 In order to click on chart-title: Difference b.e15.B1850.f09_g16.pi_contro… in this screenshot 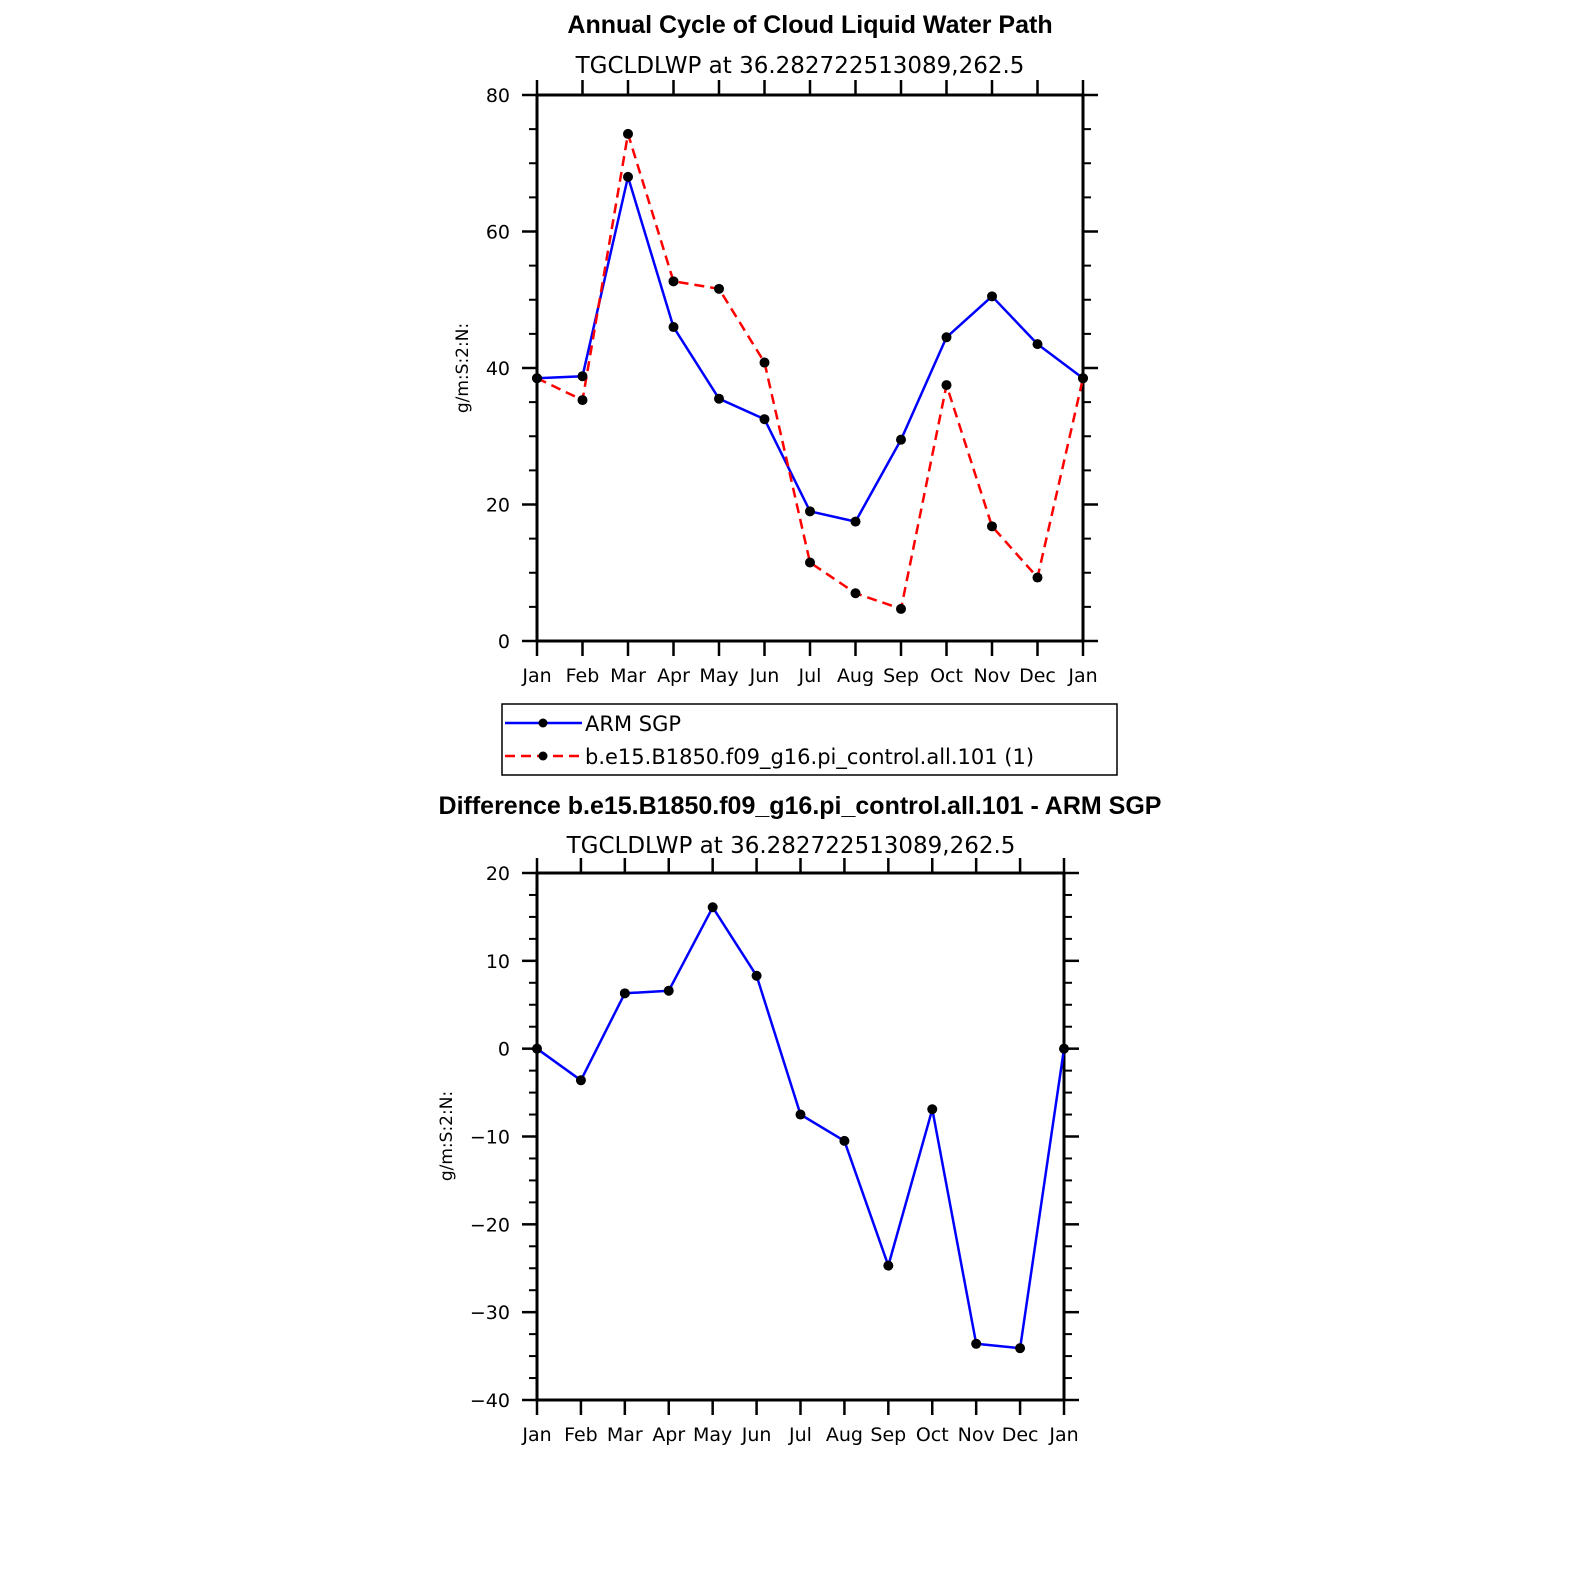, I will do `click(800, 806)`.